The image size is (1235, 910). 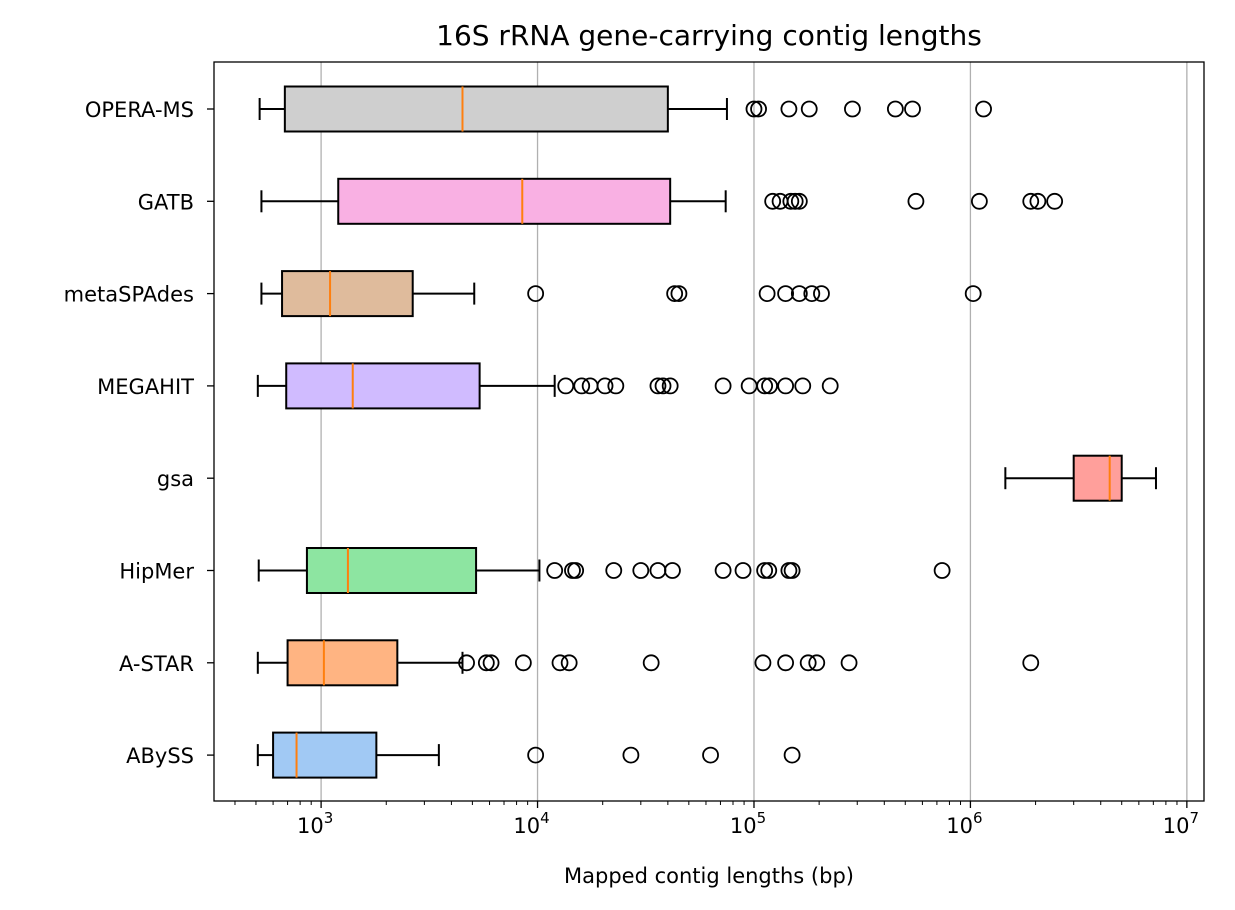 I want to click on box-gatb, so click(x=662, y=201).